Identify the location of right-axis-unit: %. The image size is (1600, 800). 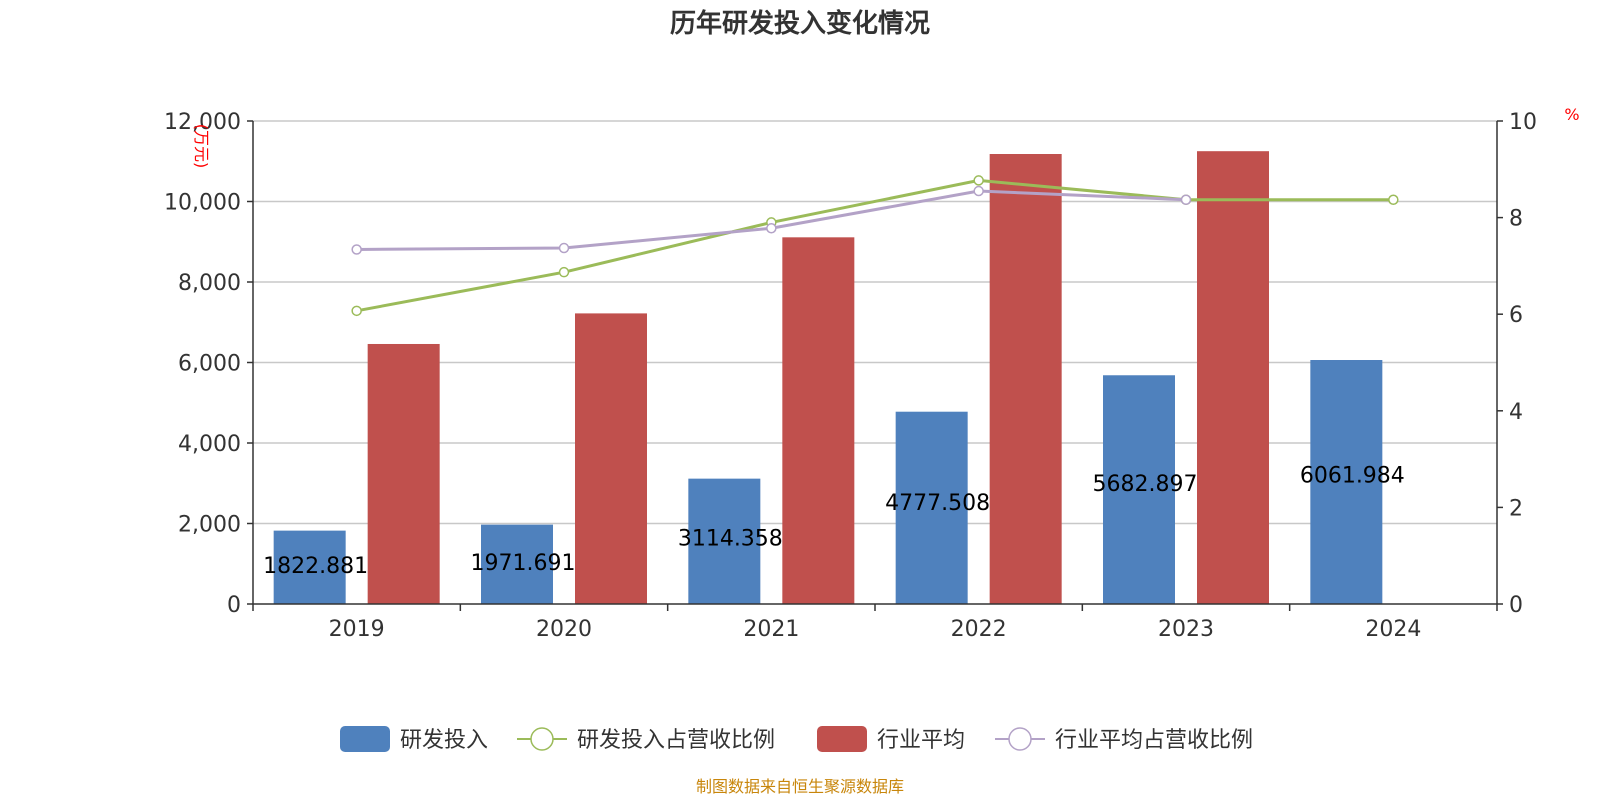
(1571, 114).